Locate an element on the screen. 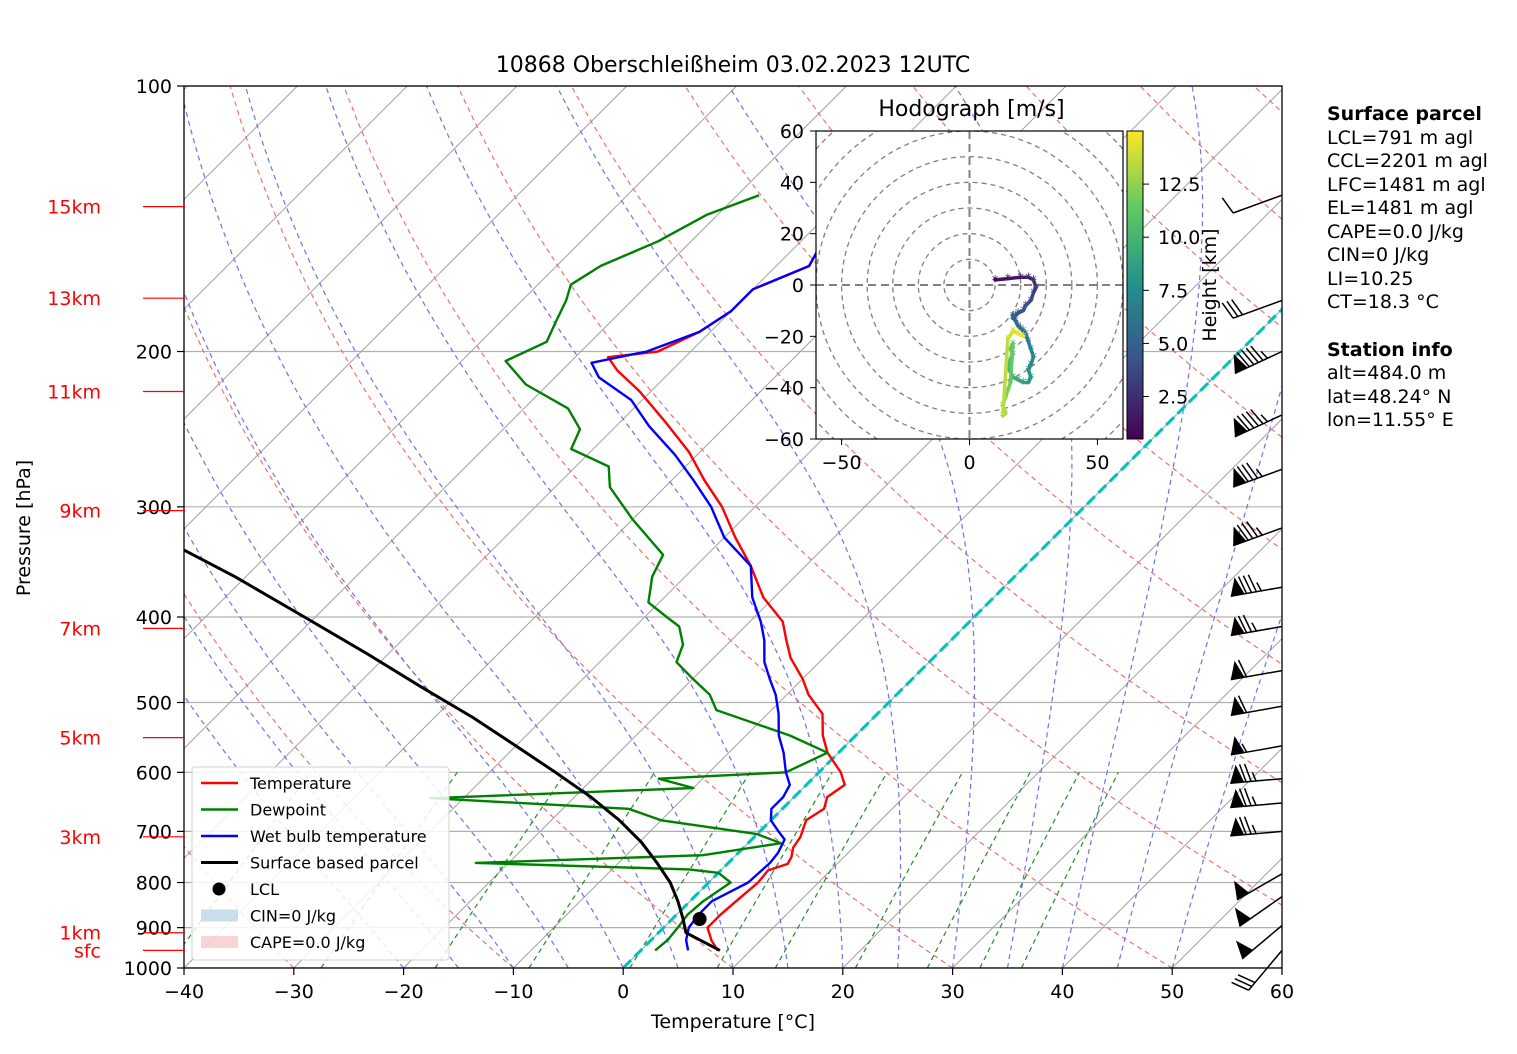 The width and height of the screenshot is (1517, 1054). hodograph-y-tick-label: −40 is located at coordinates (784, 389).